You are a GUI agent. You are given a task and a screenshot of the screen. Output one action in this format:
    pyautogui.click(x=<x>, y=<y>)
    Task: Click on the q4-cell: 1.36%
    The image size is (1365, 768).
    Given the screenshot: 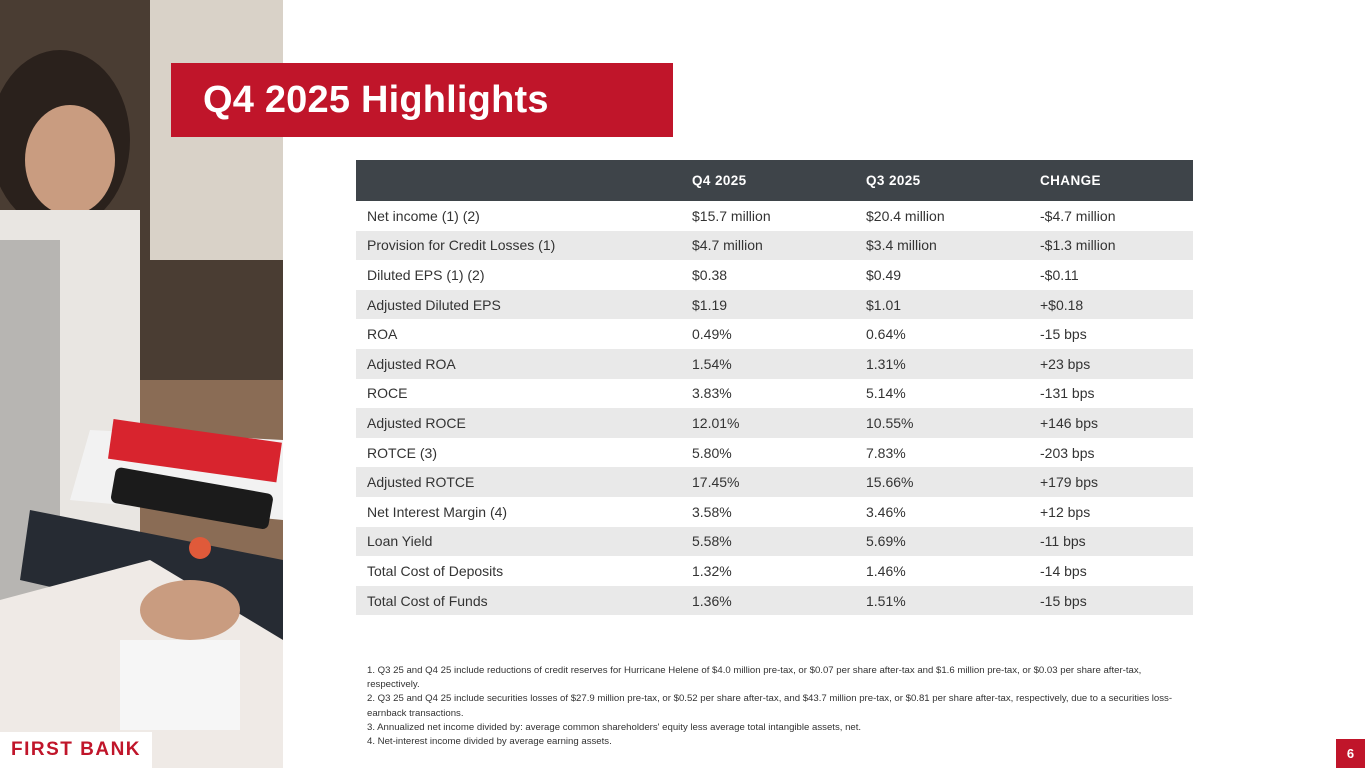 What is the action you would take?
    pyautogui.click(x=779, y=600)
    